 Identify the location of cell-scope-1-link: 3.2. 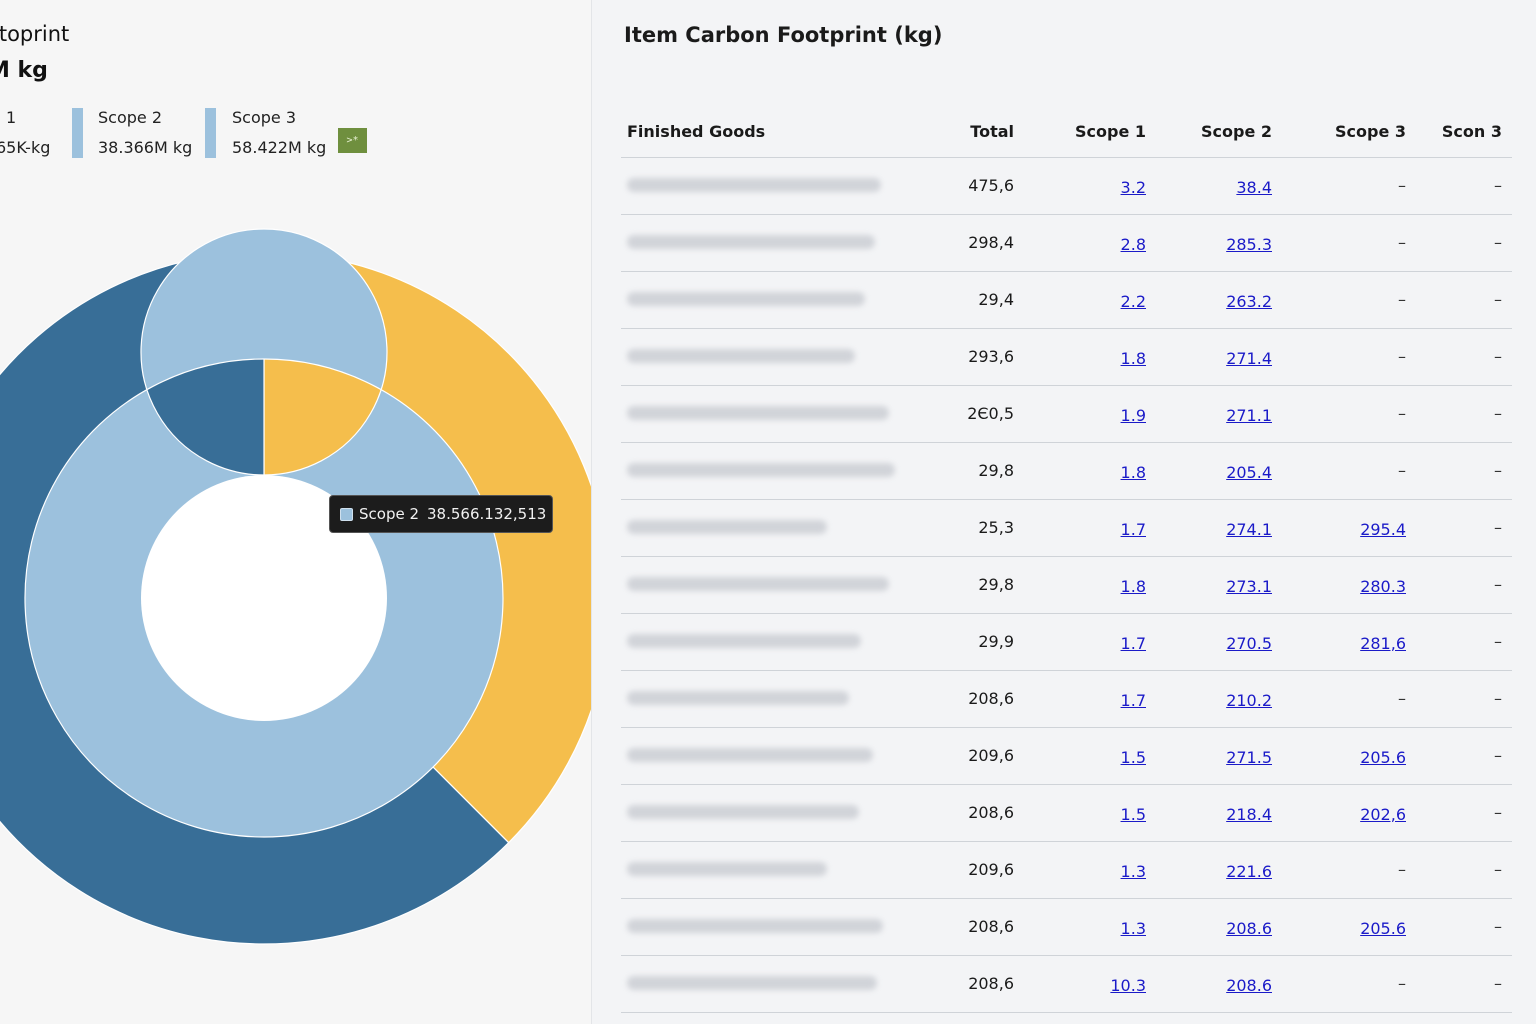
(1133, 187).